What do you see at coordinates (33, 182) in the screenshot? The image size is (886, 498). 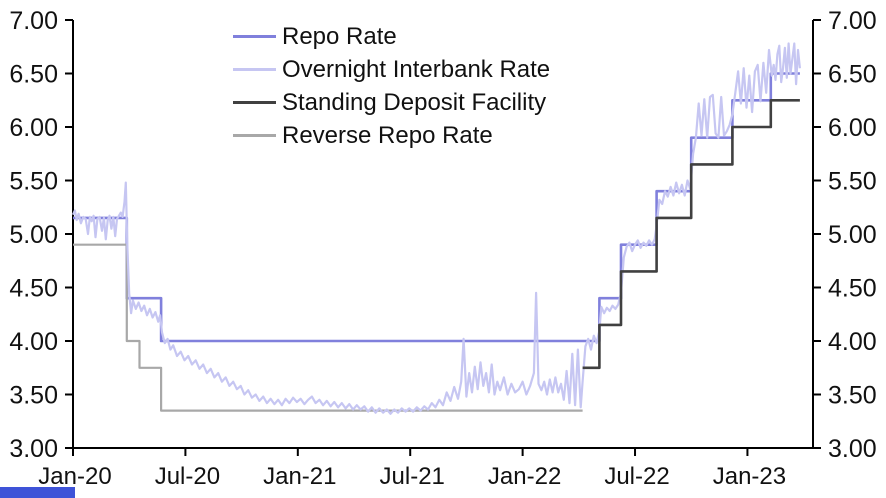 I see `y-axis-label-left: 5.50` at bounding box center [33, 182].